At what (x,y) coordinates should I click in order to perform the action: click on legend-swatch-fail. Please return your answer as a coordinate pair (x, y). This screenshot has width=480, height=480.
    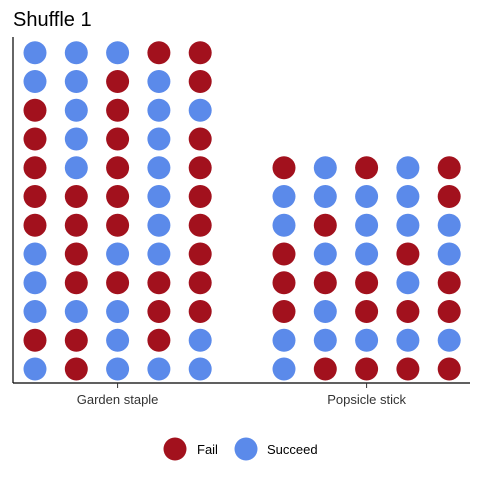
    Looking at the image, I should click on (175, 449).